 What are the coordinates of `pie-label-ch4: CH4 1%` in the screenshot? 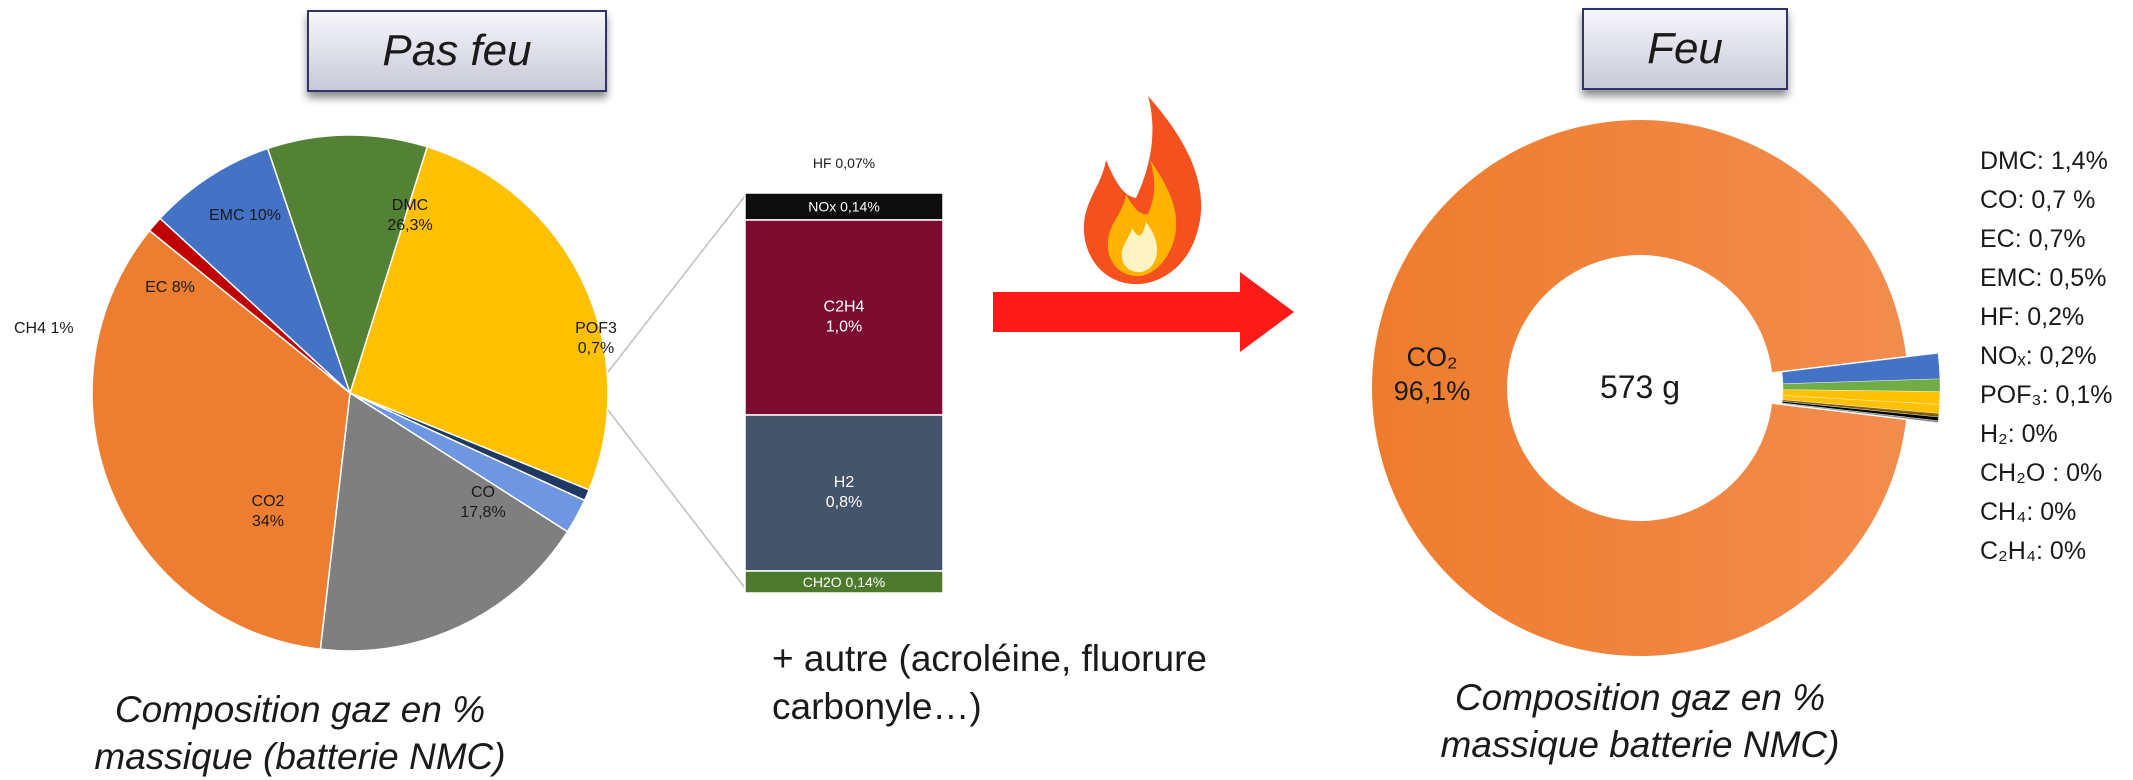 It's located at (44, 328).